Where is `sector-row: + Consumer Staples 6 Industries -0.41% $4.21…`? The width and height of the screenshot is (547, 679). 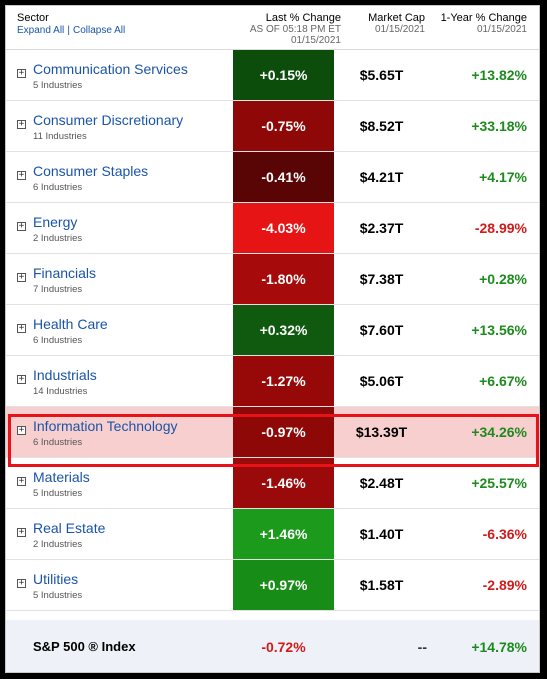
sector-row: + Consumer Staples 6 Industries -0.41% $4.21… is located at coordinates (272, 177).